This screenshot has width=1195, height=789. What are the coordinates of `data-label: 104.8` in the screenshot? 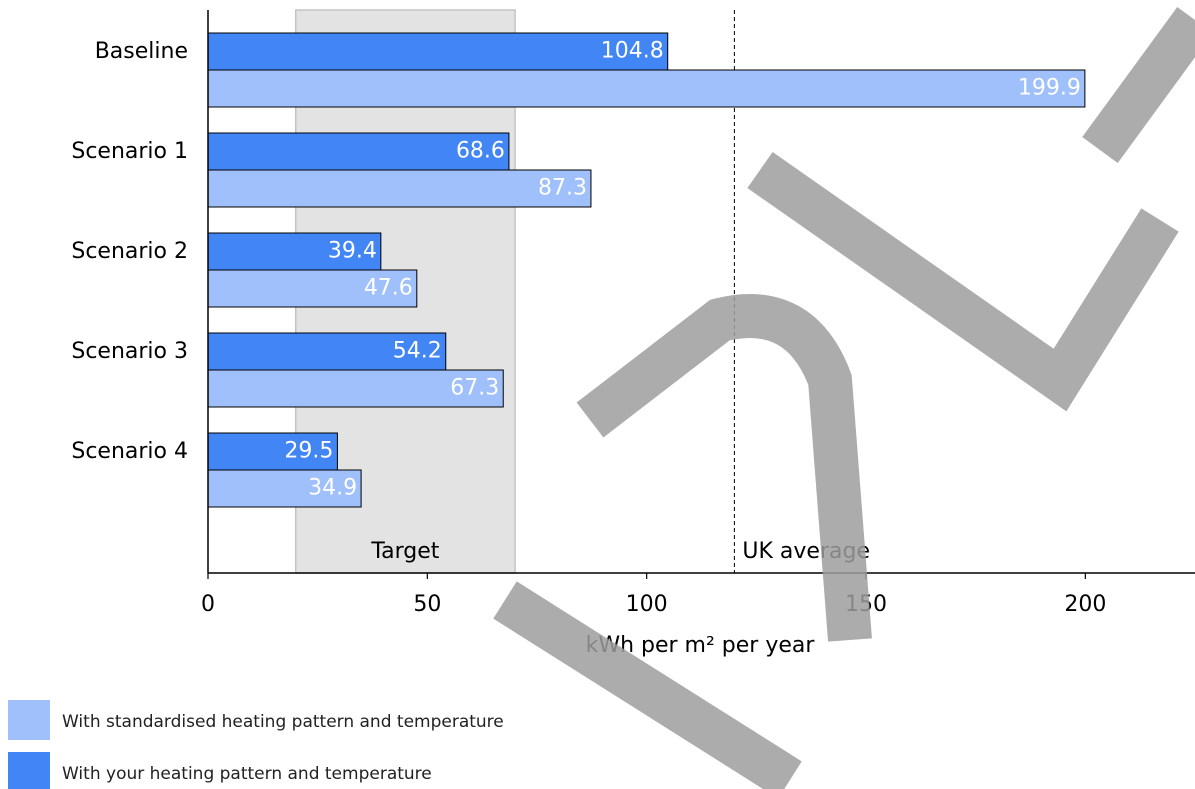 It's located at (632, 51).